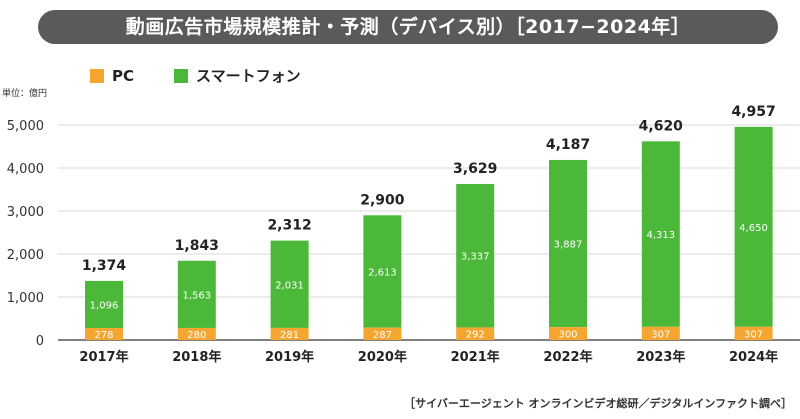 The image size is (800, 419). I want to click on total-value-label: 4,620, so click(661, 126).